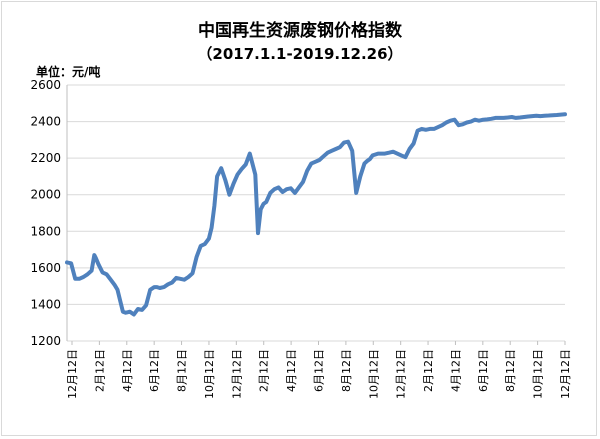  I want to click on y-tick-label: 2200, so click(45, 158).